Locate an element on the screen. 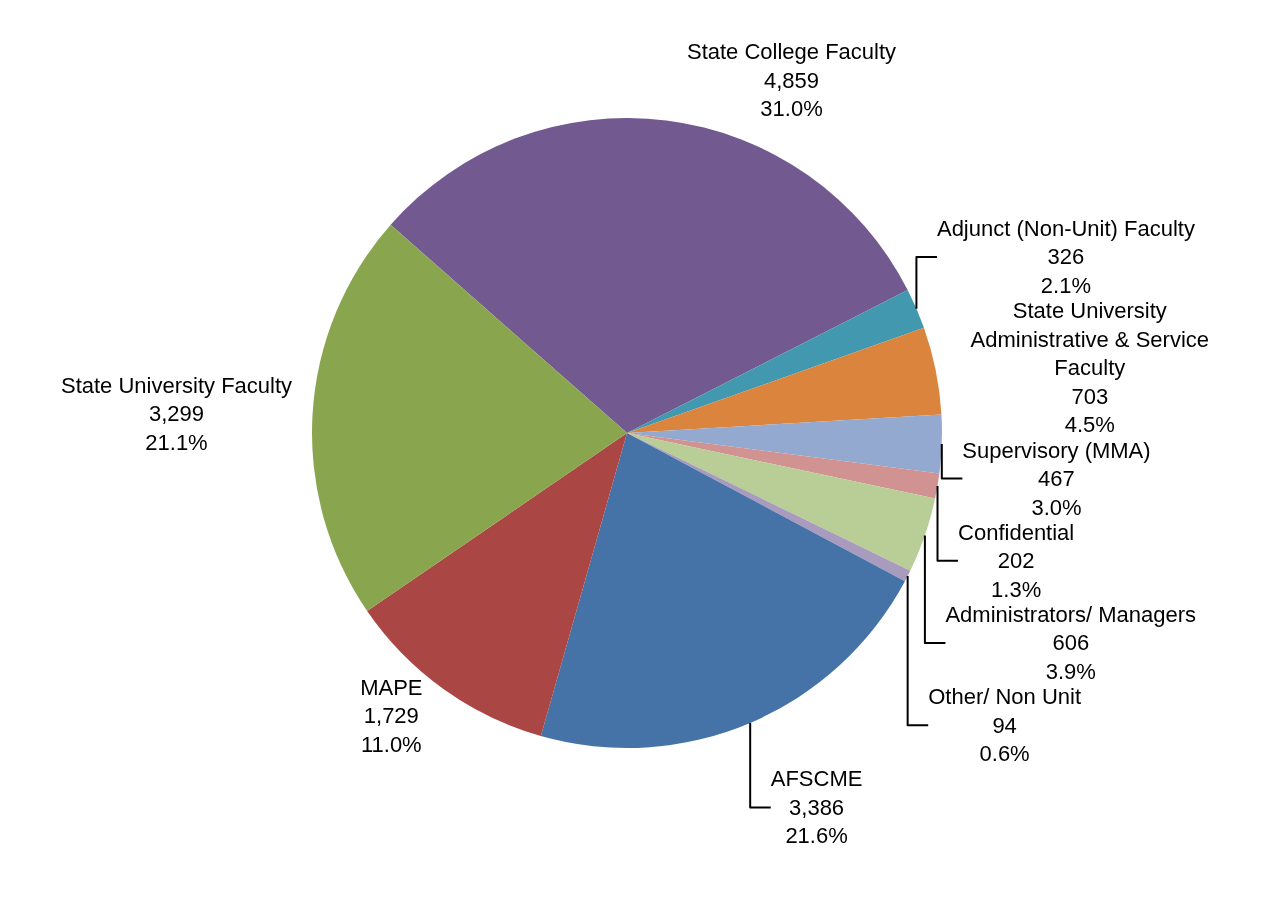 Image resolution: width=1270 pixels, height=900 pixels. slice-label: Supervisory (MMA) is located at coordinates (1056, 450).